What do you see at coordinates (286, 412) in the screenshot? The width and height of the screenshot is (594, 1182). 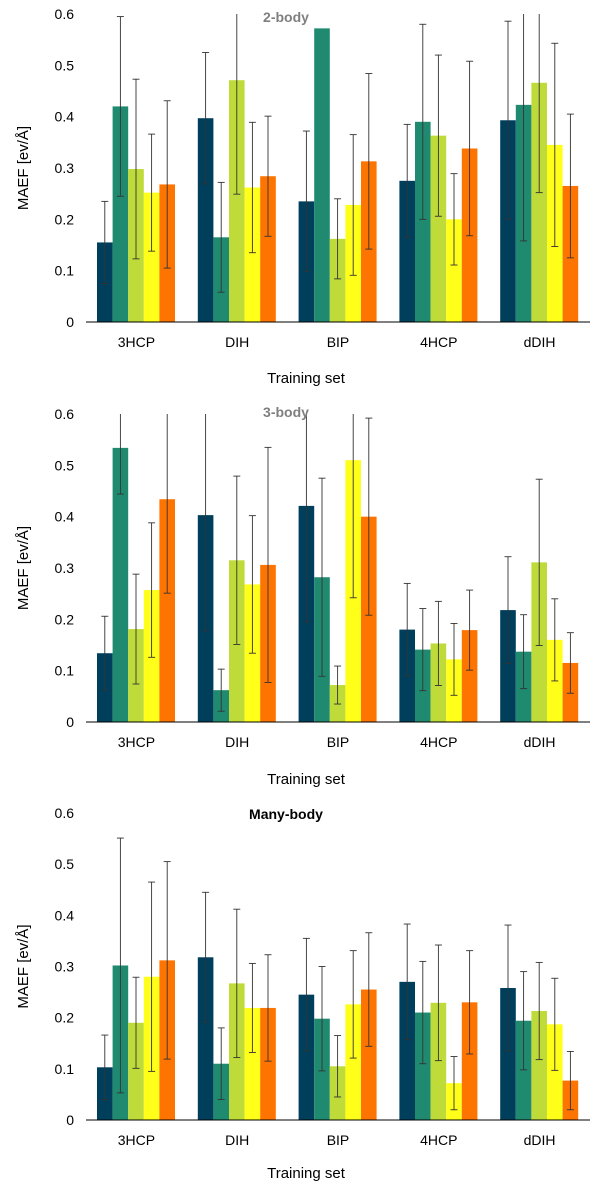 I see `panel-title: 3-body` at bounding box center [286, 412].